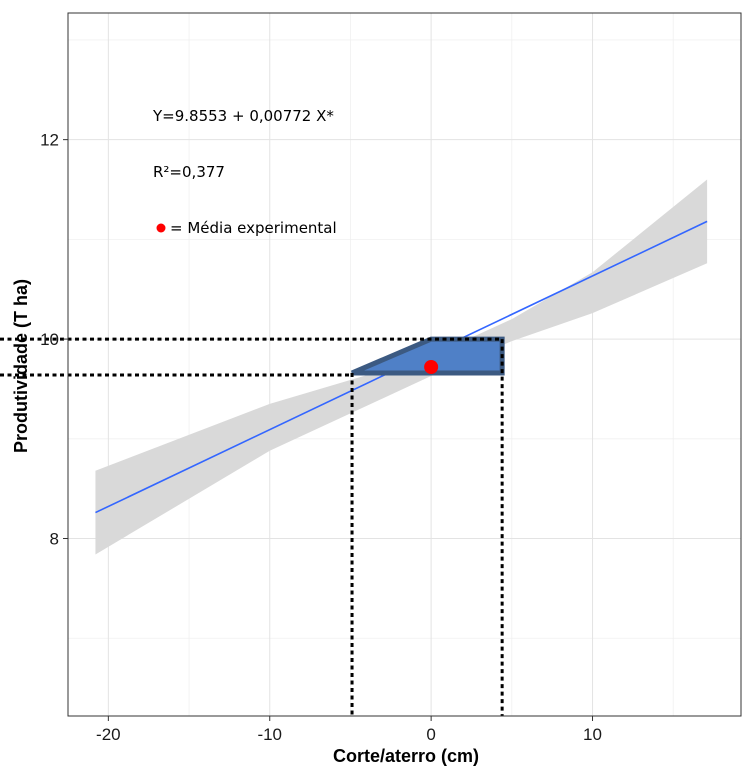  I want to click on y-tick-label: 8, so click(54, 539).